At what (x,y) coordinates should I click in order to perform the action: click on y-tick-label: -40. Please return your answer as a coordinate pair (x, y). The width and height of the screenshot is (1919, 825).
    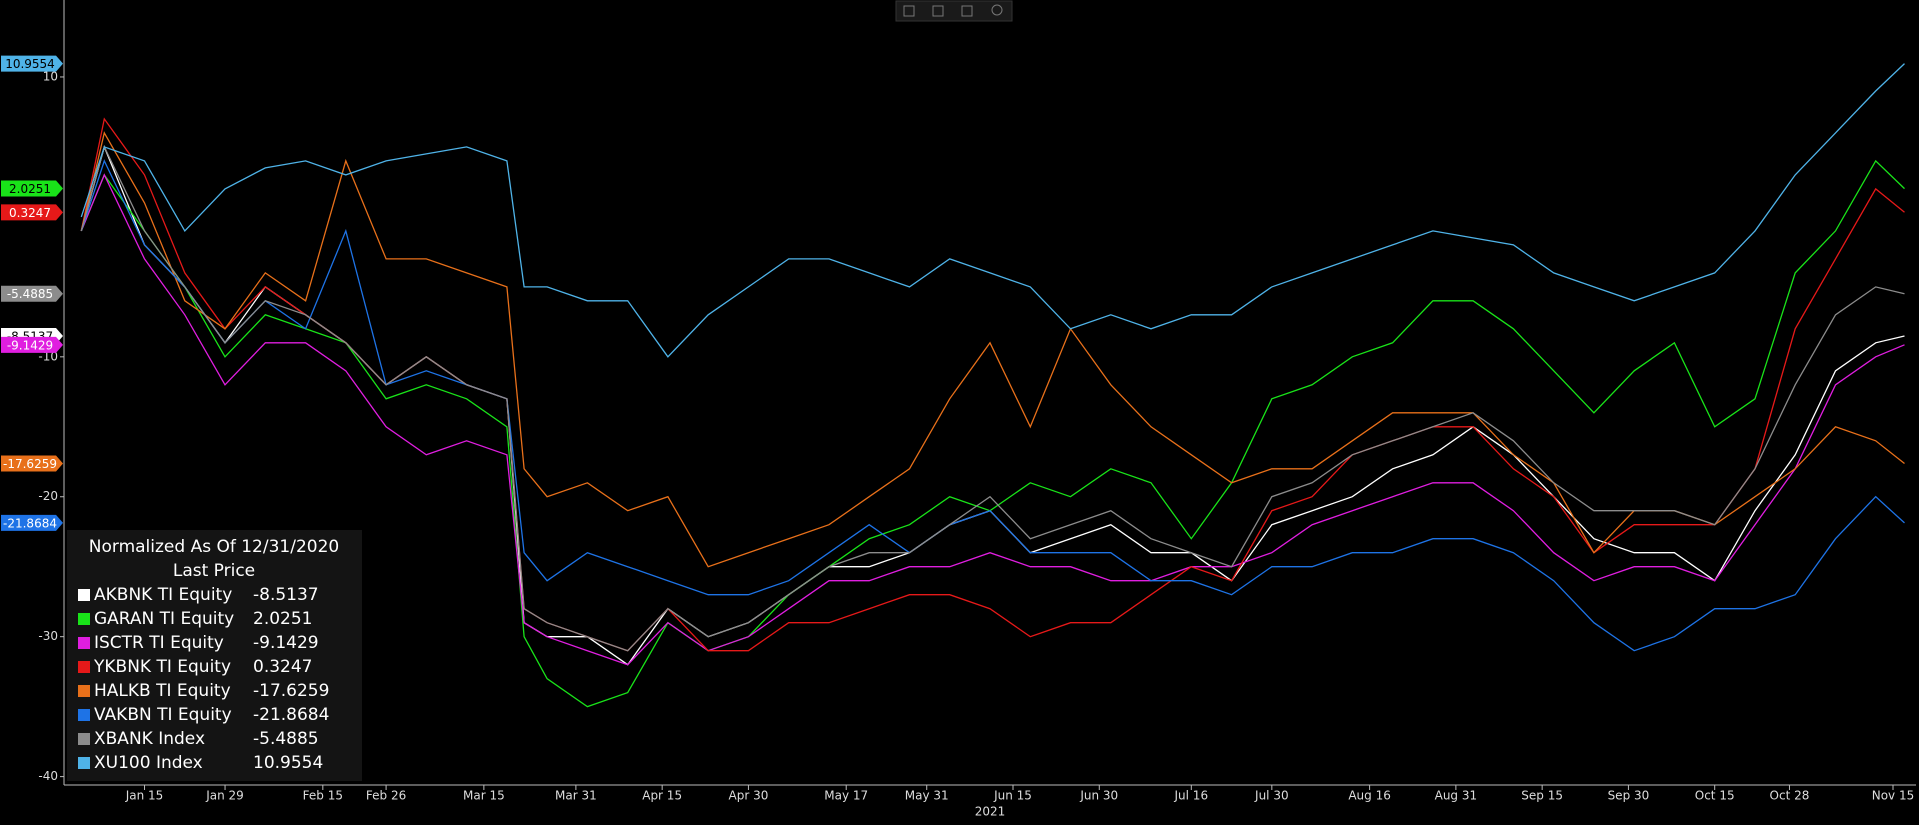
    Looking at the image, I should click on (48, 776).